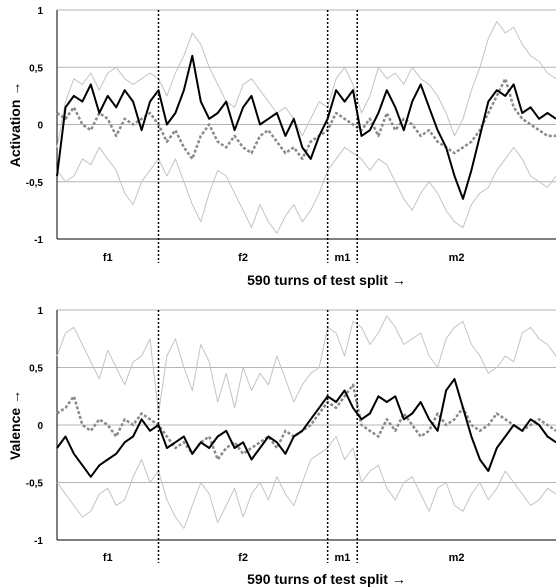 The width and height of the screenshot is (556, 588). Describe the element at coordinates (15, 425) in the screenshot. I see `y-axis-label: Valence →` at that location.